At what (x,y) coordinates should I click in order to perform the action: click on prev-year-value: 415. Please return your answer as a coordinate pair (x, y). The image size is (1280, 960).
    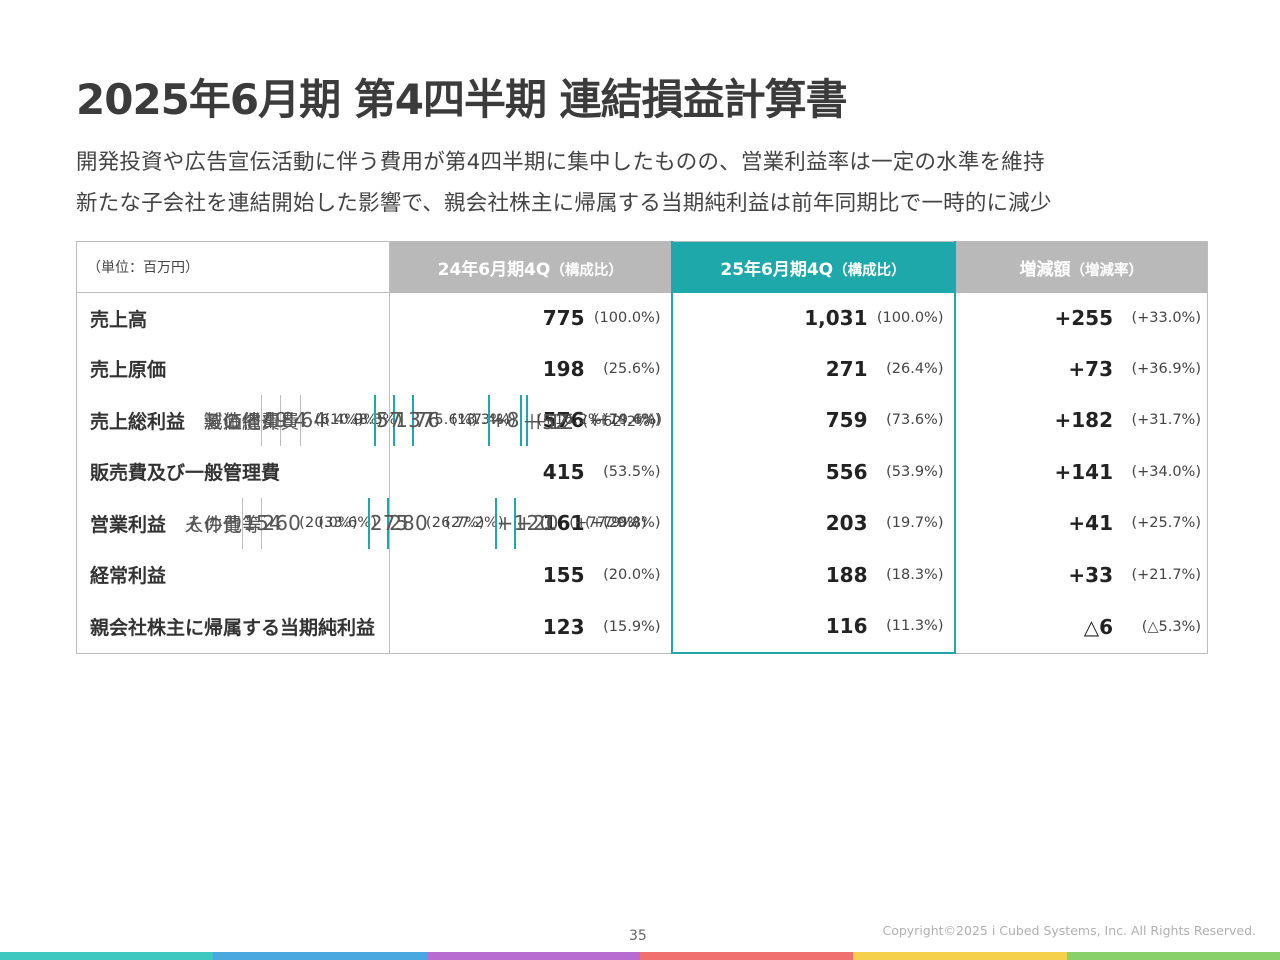
    Looking at the image, I should click on (563, 471).